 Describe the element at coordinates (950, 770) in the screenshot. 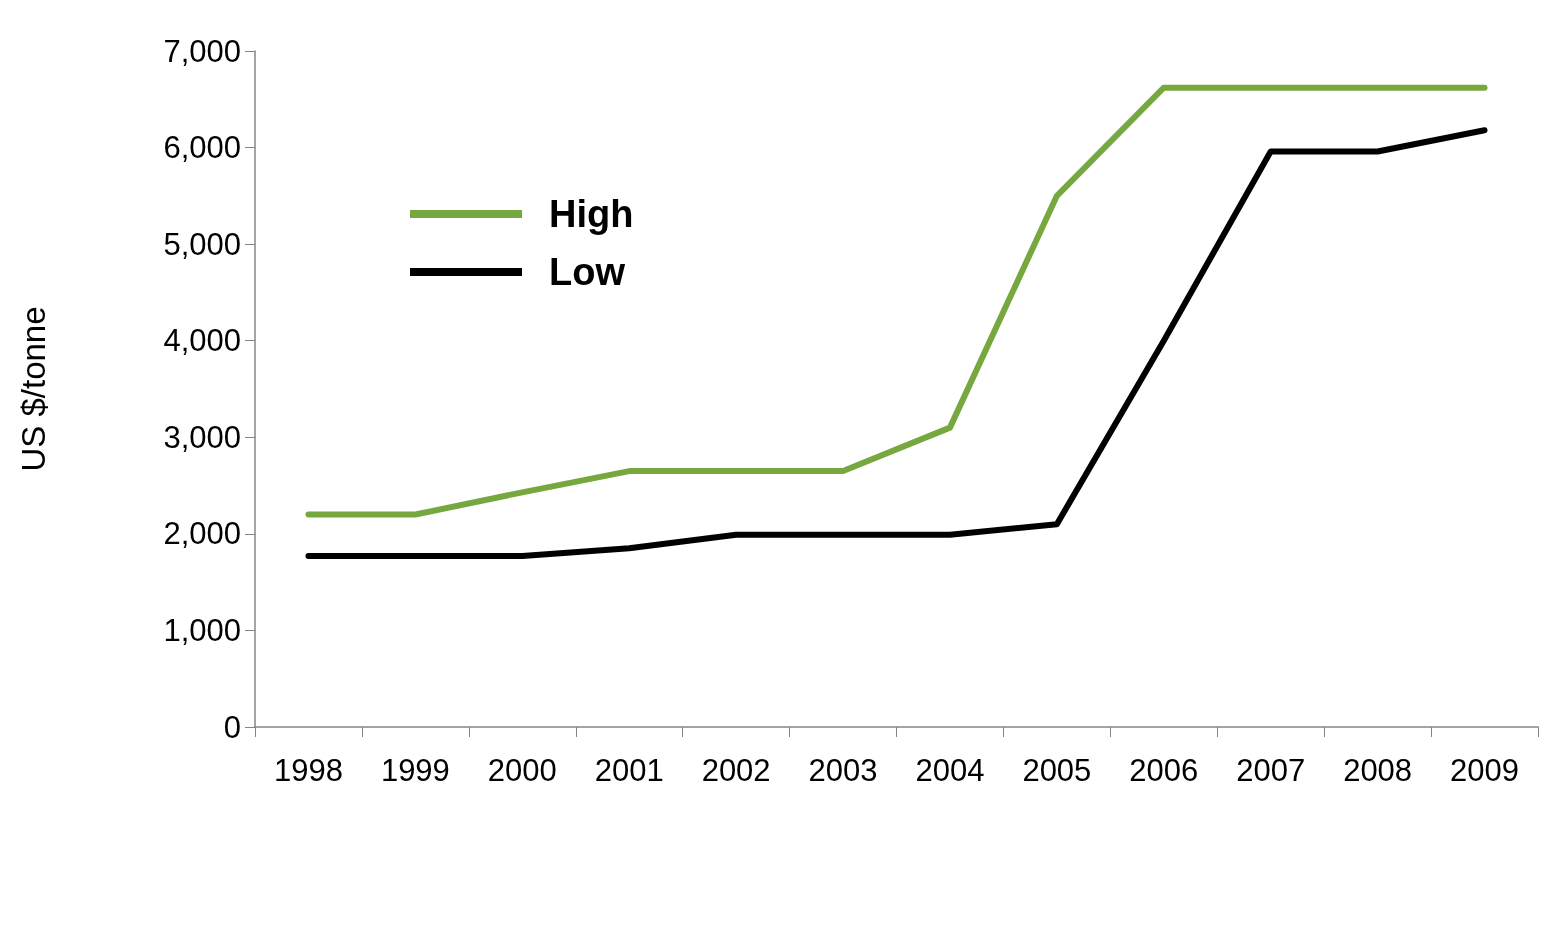

I see `x-tick-label: 2004` at that location.